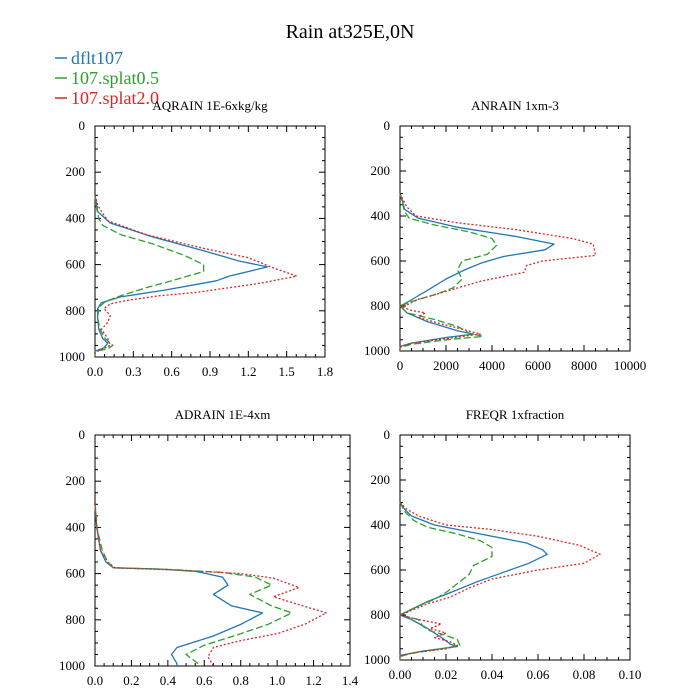 The width and height of the screenshot is (700, 700). What do you see at coordinates (515, 105) in the screenshot?
I see `panel-title: ANRAIN 1xm-3` at bounding box center [515, 105].